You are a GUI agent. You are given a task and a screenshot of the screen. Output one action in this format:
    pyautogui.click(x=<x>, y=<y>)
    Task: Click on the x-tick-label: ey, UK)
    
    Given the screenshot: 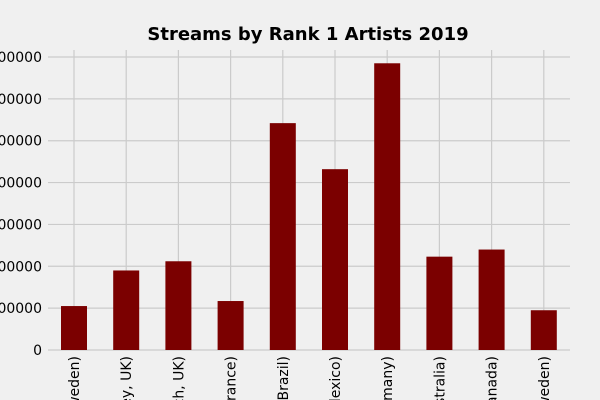 What is the action you would take?
    pyautogui.click(x=127, y=378)
    